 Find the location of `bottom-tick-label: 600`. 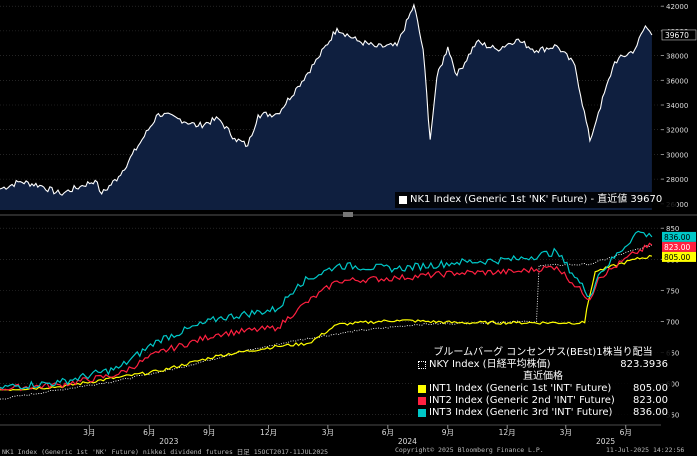

bottom-tick-label: 600 is located at coordinates (672, 385).